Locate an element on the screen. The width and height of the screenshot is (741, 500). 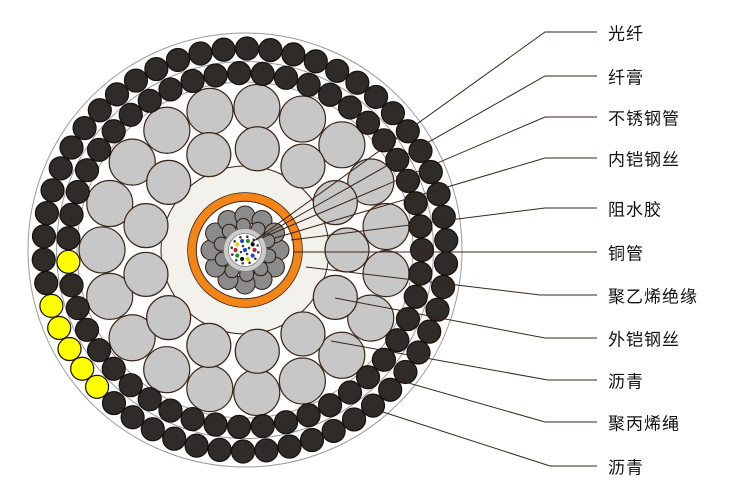
label-outer-armor-steel-wire: 外铠钢丝 is located at coordinates (644, 340).